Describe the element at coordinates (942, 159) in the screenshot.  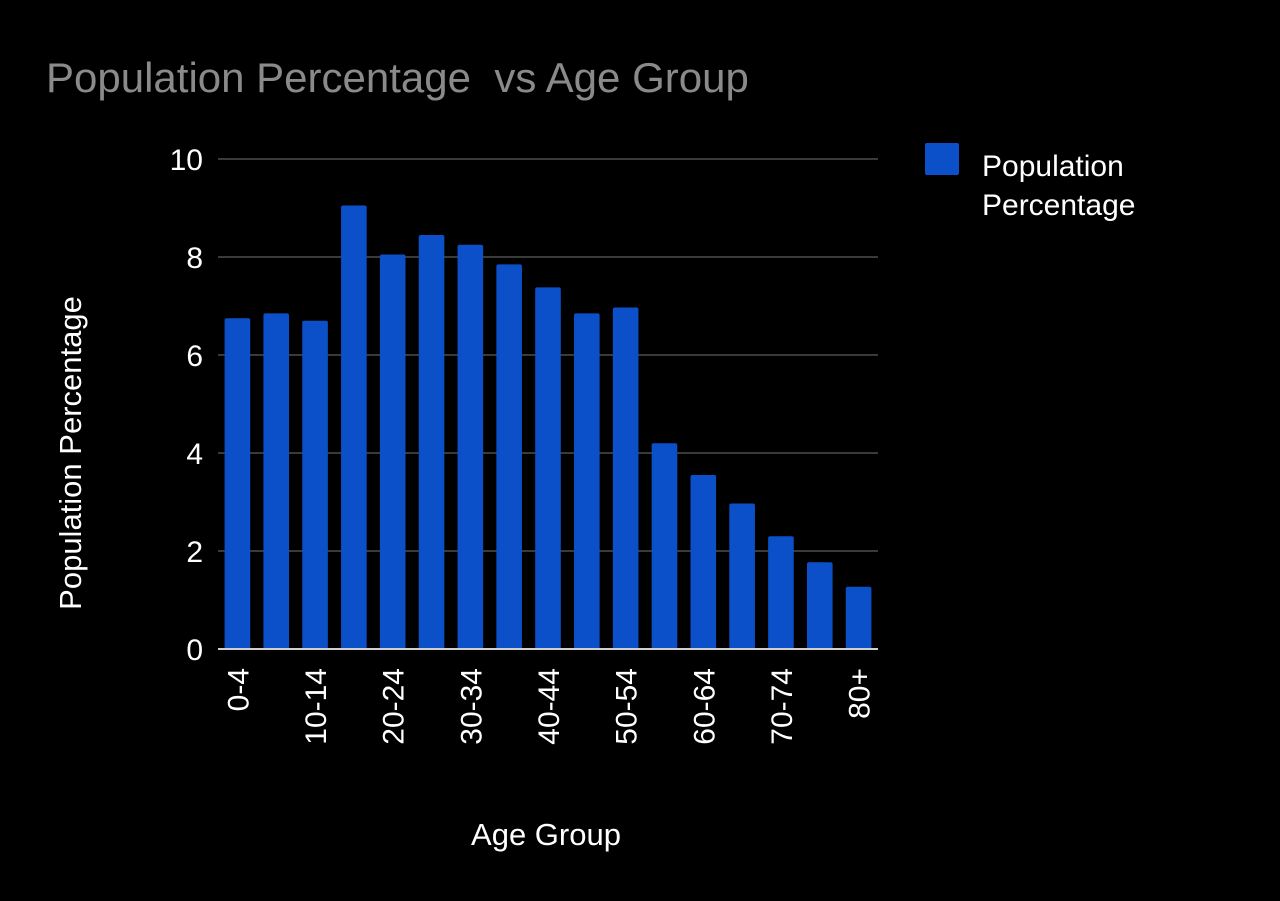
I see `legend-swatch` at that location.